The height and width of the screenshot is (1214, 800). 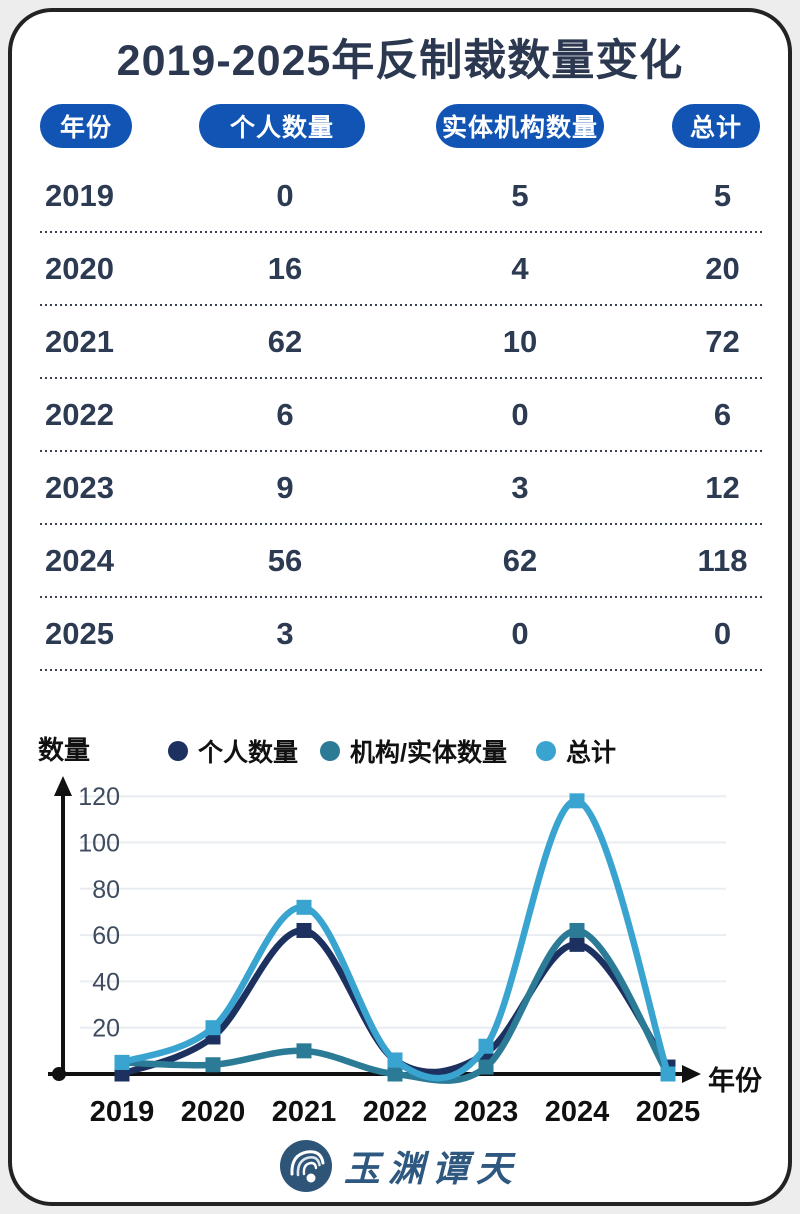 What do you see at coordinates (285, 633) in the screenshot?
I see `individual-count-cell: 3` at bounding box center [285, 633].